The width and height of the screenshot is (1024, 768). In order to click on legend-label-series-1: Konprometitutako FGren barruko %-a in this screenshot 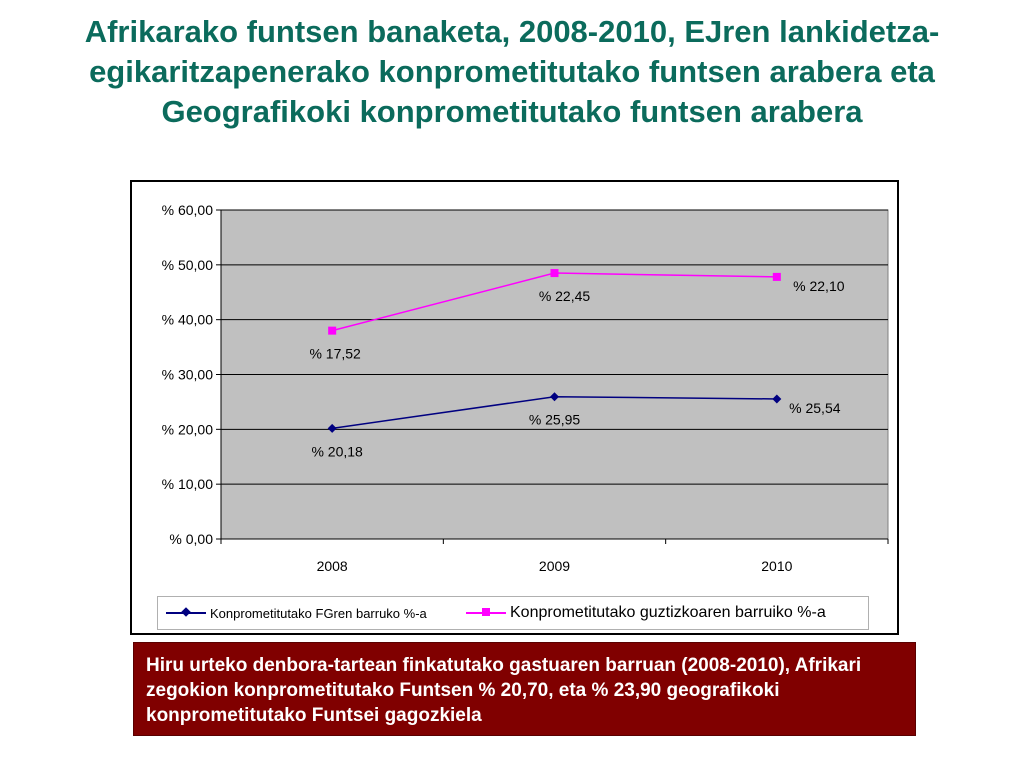, I will do `click(318, 613)`.